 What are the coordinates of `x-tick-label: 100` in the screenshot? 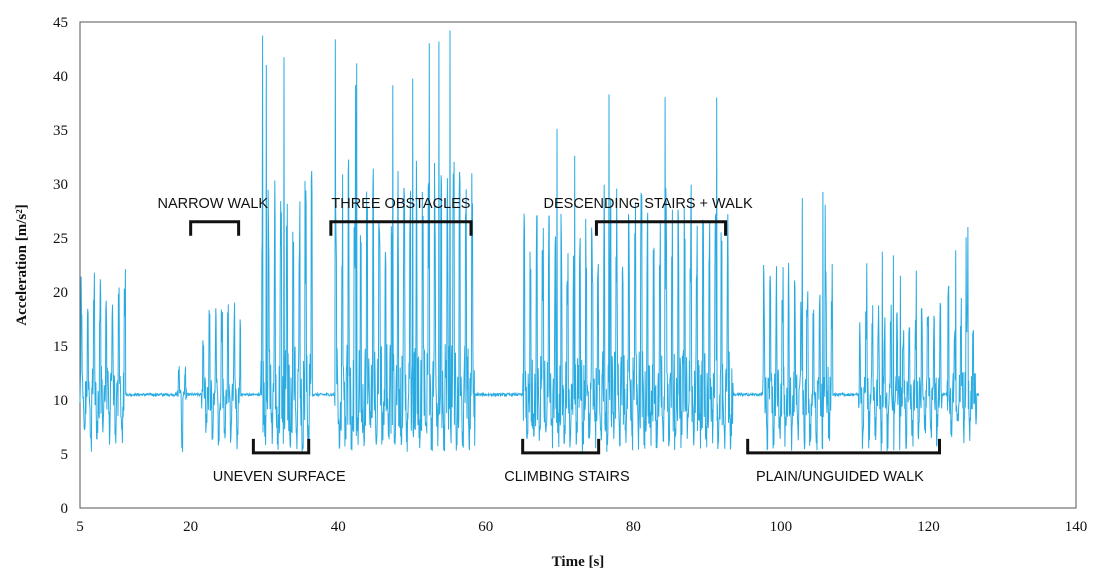 It's located at (781, 527).